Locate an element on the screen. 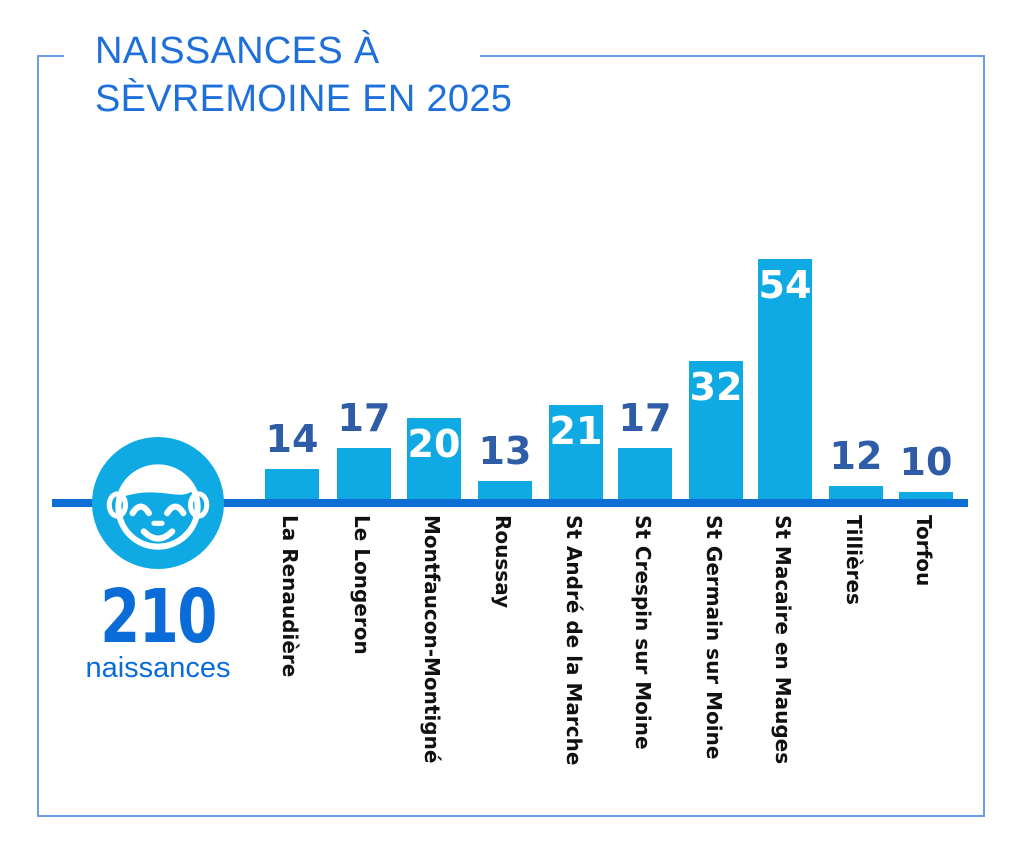 This screenshot has width=1024, height=854. category-label: Roussay is located at coordinates (503, 562).